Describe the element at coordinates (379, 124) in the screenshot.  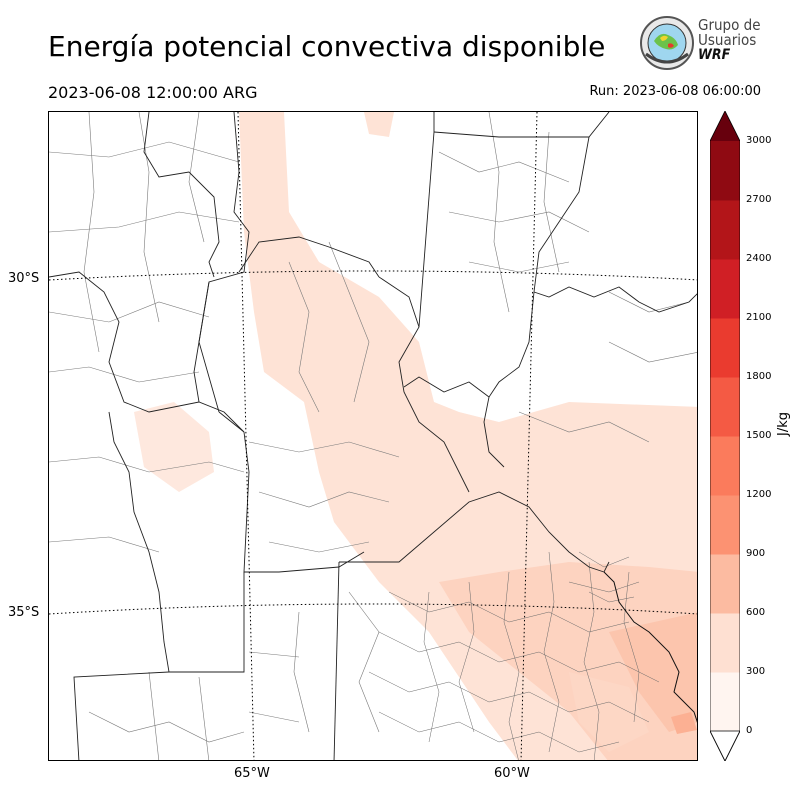
I see `cape-region-top-right` at that location.